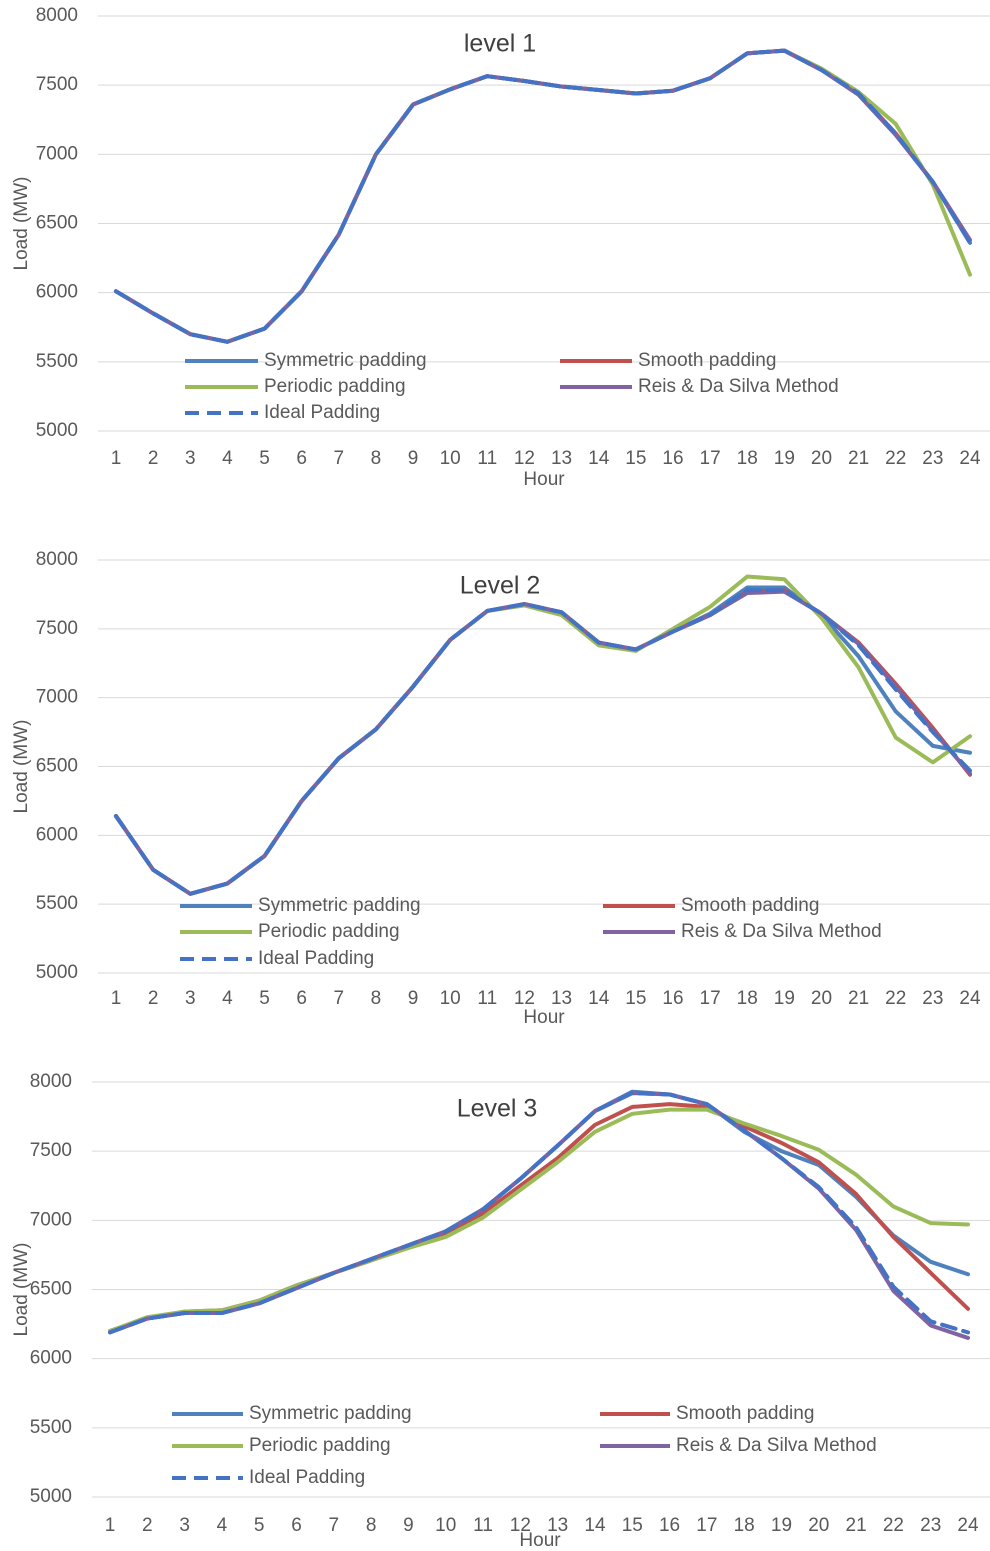  I want to click on chart-title: Level 3, so click(497, 1109).